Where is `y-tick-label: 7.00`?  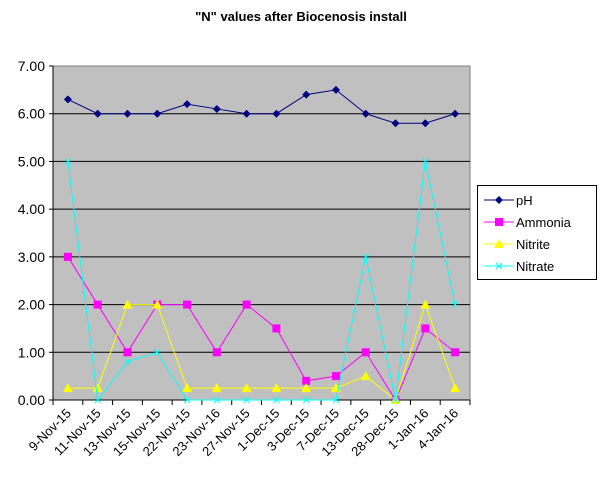
y-tick-label: 7.00 is located at coordinates (31, 66).